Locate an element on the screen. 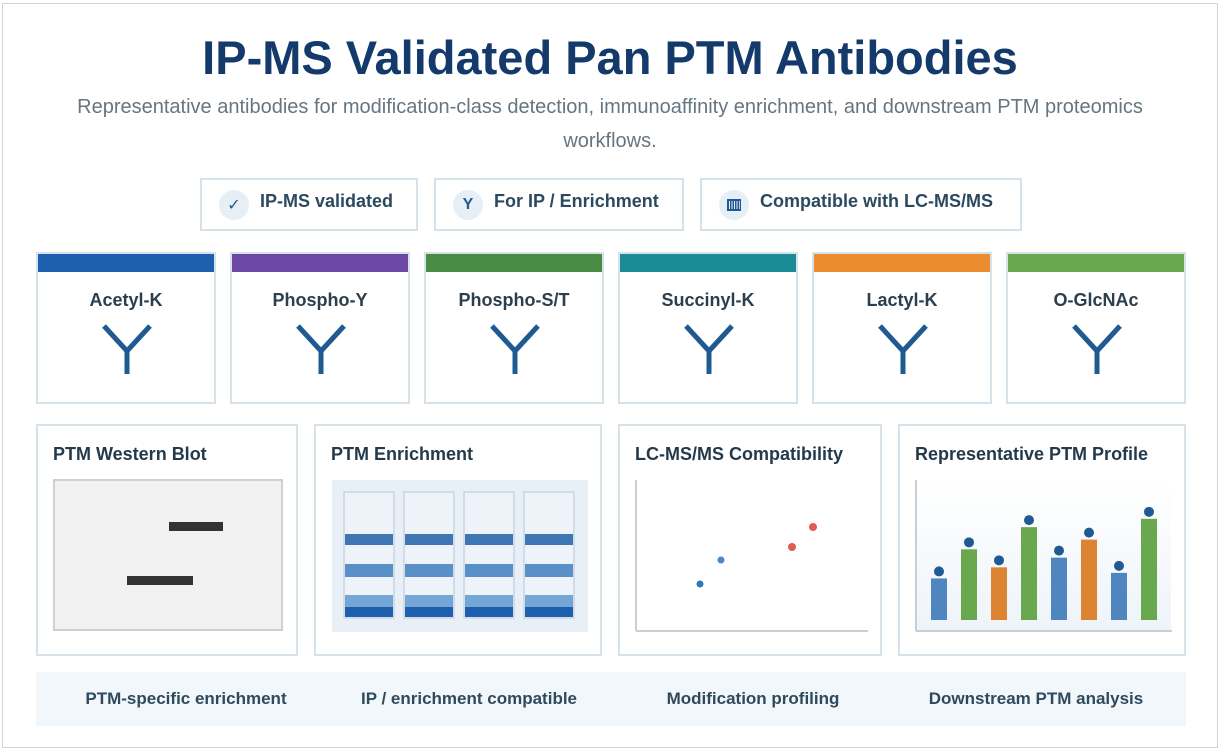 The width and height of the screenshot is (1220, 752). western-blot-illustration is located at coordinates (168, 555).